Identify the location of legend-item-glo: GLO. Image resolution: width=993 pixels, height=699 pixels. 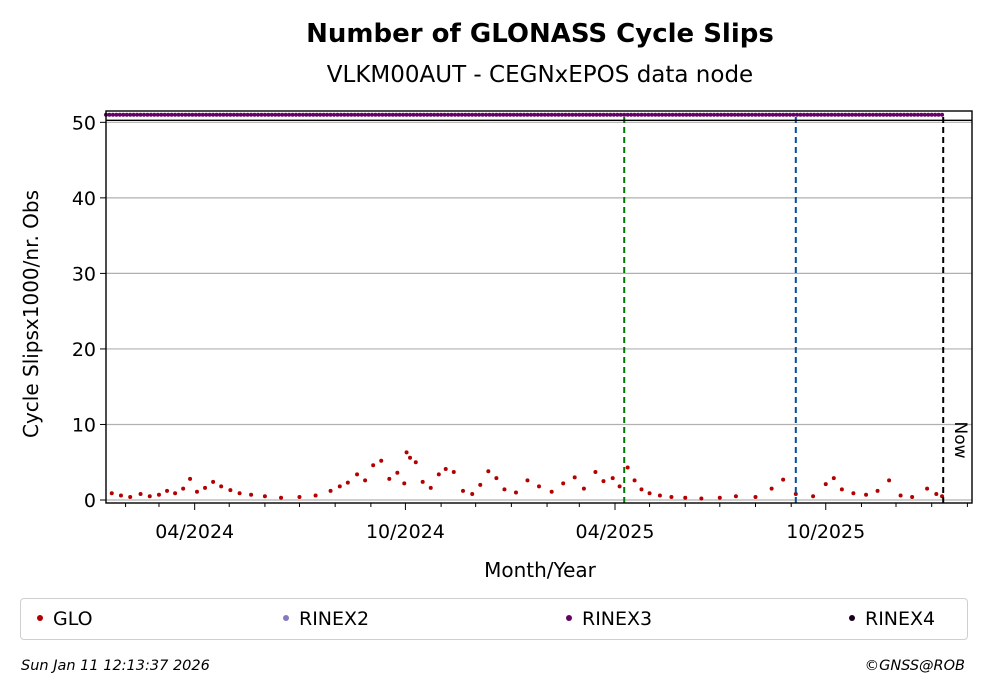
(65, 619).